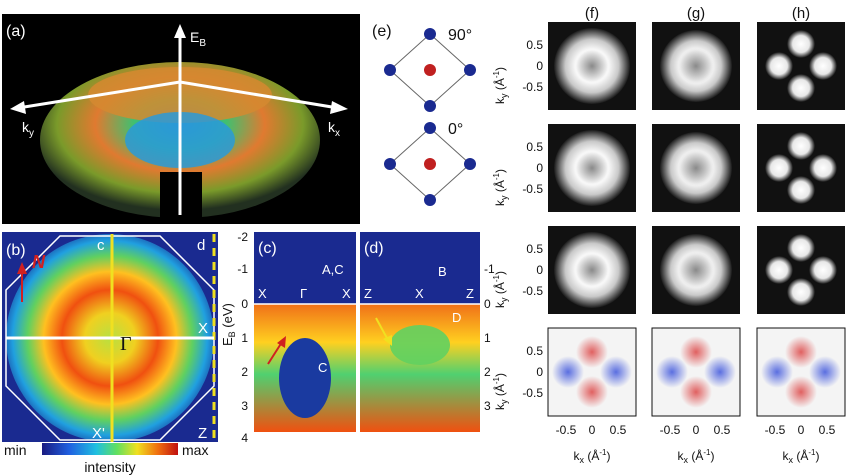 The image size is (850, 476). Describe the element at coordinates (532, 168) in the screenshot. I see `ky-ticks-row2: 0.5 0 -0.5` at that location.